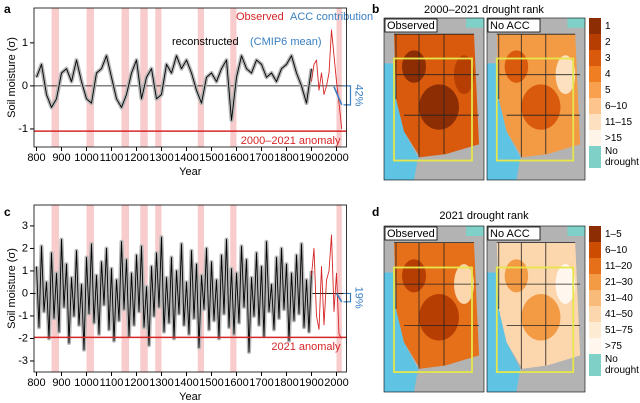 This screenshot has width=640, height=403. I want to click on legend-label: 6–10, so click(616, 250).